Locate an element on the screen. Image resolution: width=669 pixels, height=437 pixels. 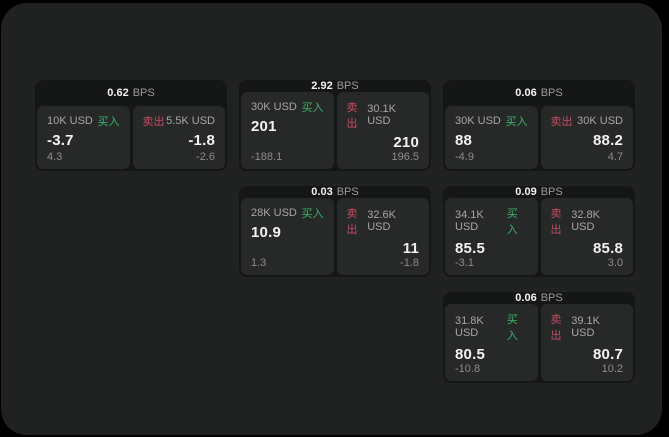
bps-value: 0.09 is located at coordinates (526, 192).